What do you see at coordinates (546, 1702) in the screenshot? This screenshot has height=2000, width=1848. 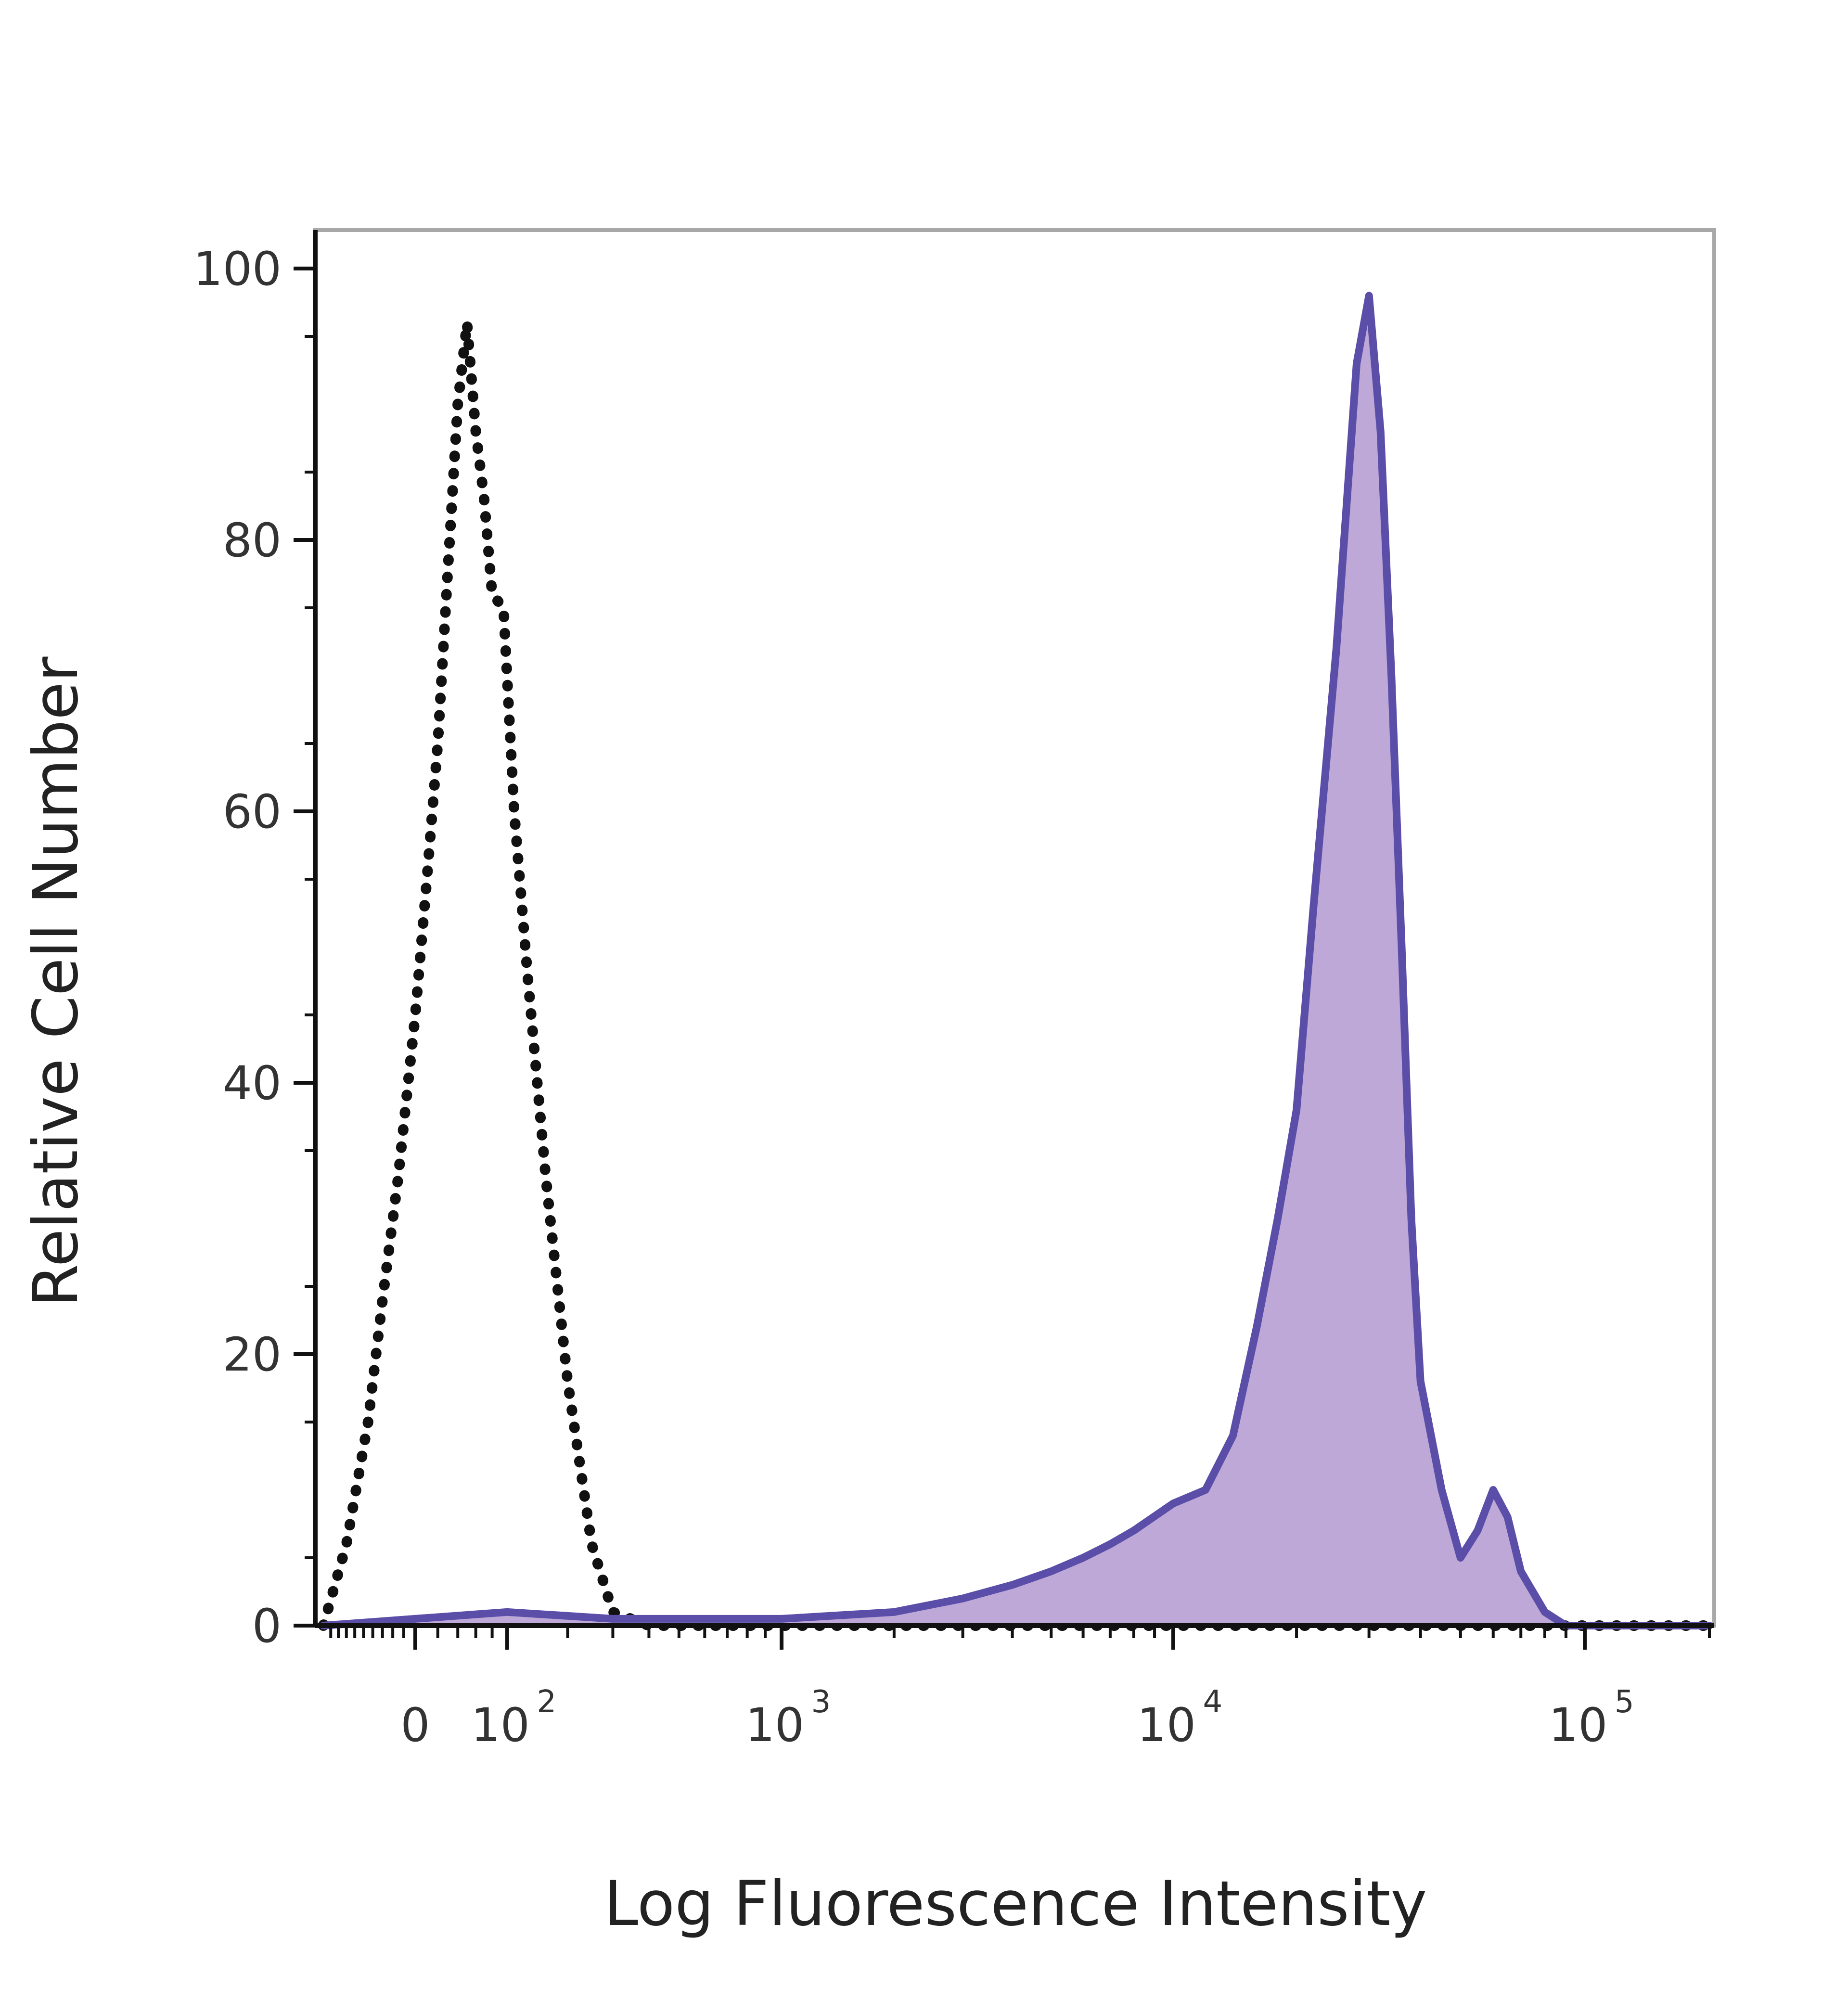 I see `x-tick-exponent: 2` at bounding box center [546, 1702].